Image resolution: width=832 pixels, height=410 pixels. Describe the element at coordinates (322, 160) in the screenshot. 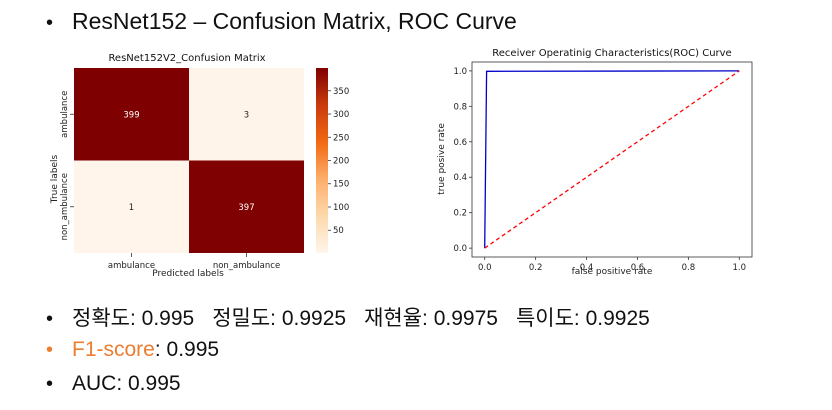

I see `colorbar` at that location.